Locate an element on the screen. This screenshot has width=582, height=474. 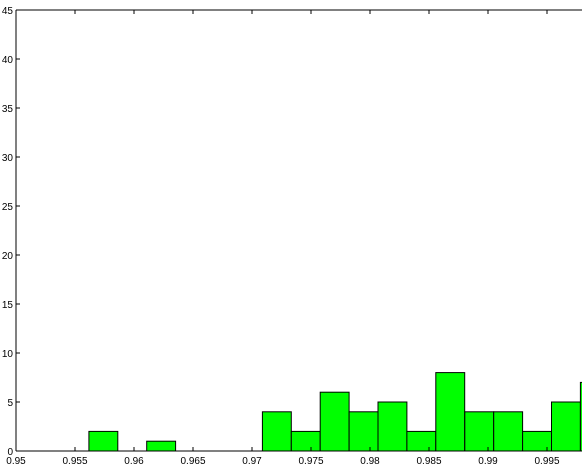
x-tick-label: 0.955 is located at coordinates (74, 461).